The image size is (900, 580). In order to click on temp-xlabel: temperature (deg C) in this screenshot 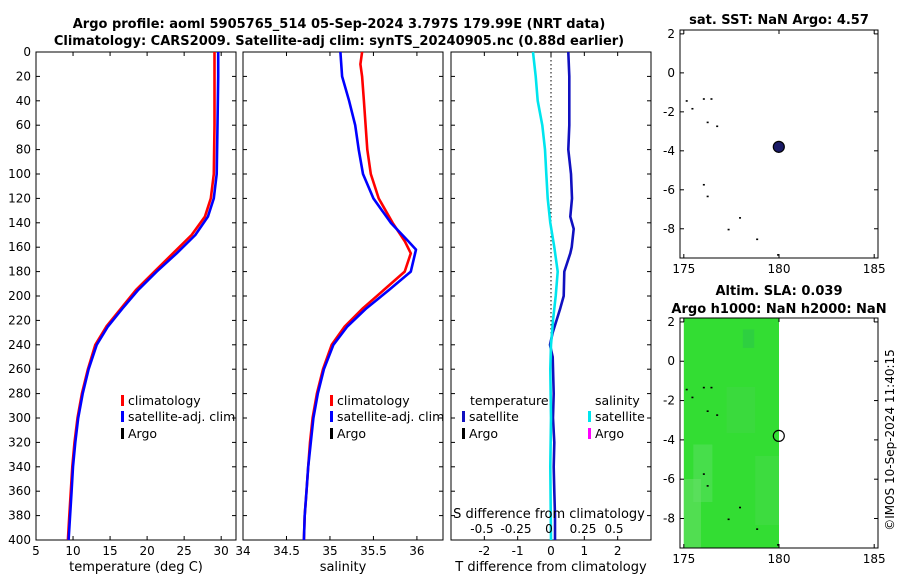, I will do `click(136, 567)`.